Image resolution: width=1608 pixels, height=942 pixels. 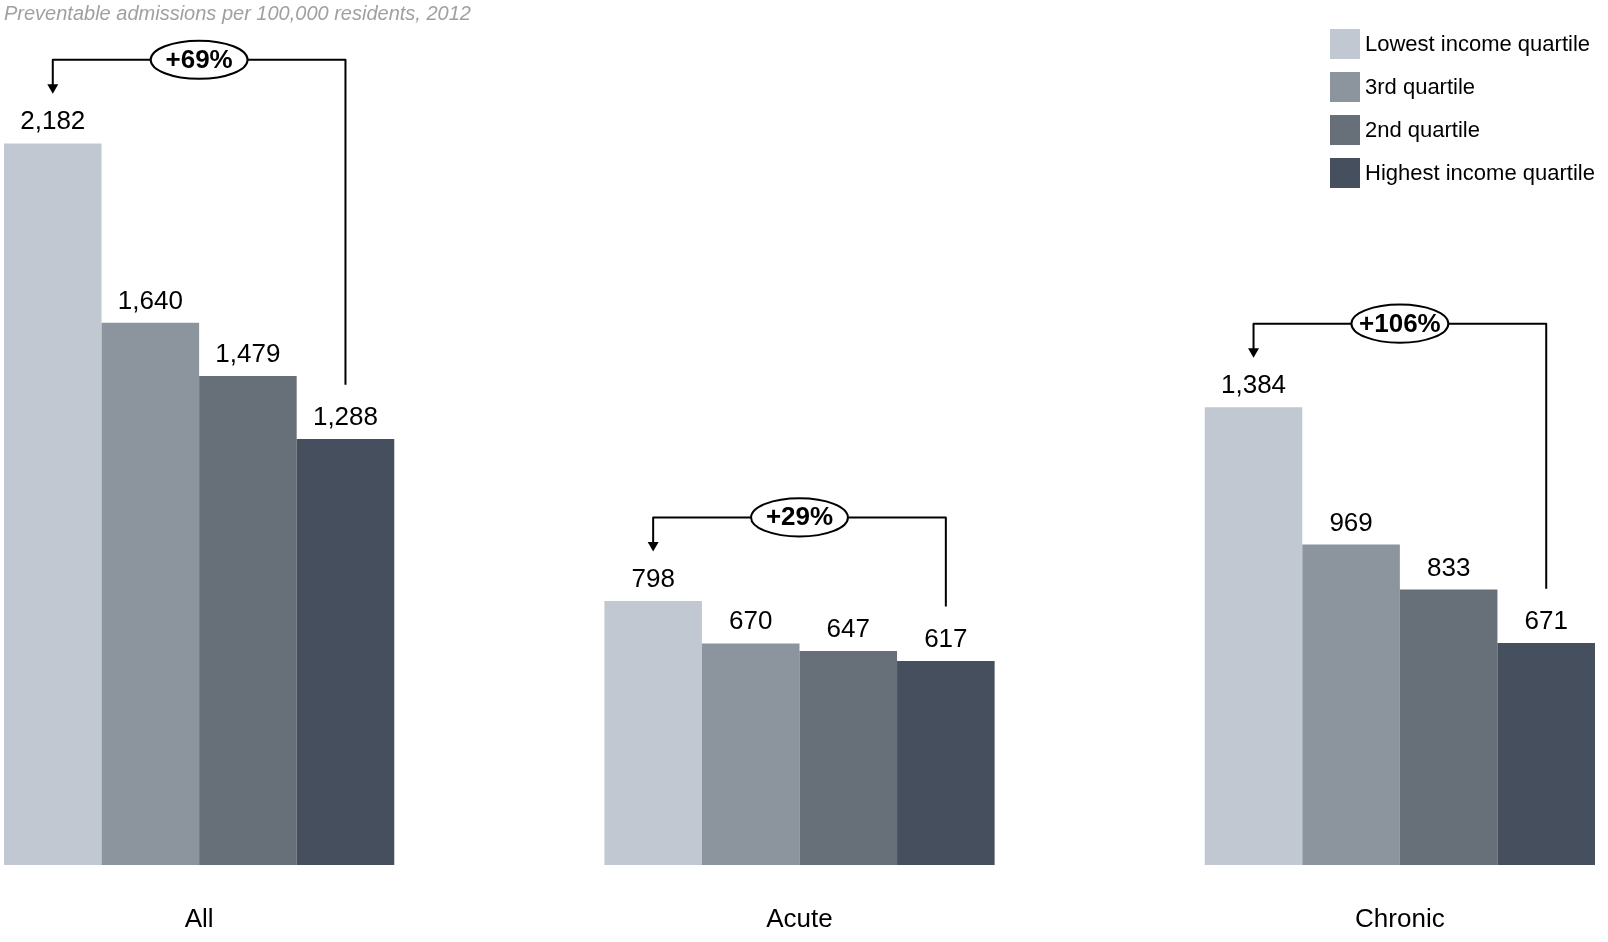 What do you see at coordinates (345, 416) in the screenshot?
I see `data-label: 1,288` at bounding box center [345, 416].